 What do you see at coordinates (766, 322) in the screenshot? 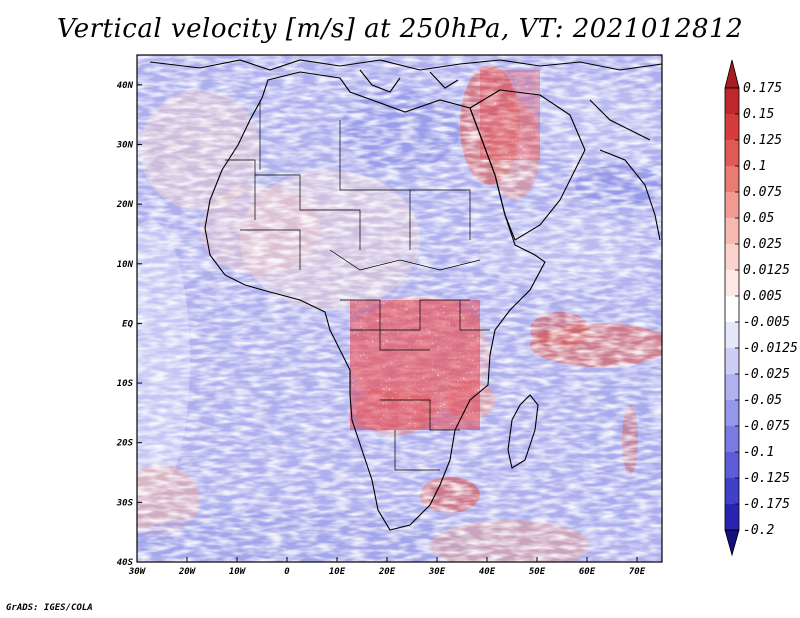
I see `colorbar-label: -0.005` at bounding box center [766, 322].